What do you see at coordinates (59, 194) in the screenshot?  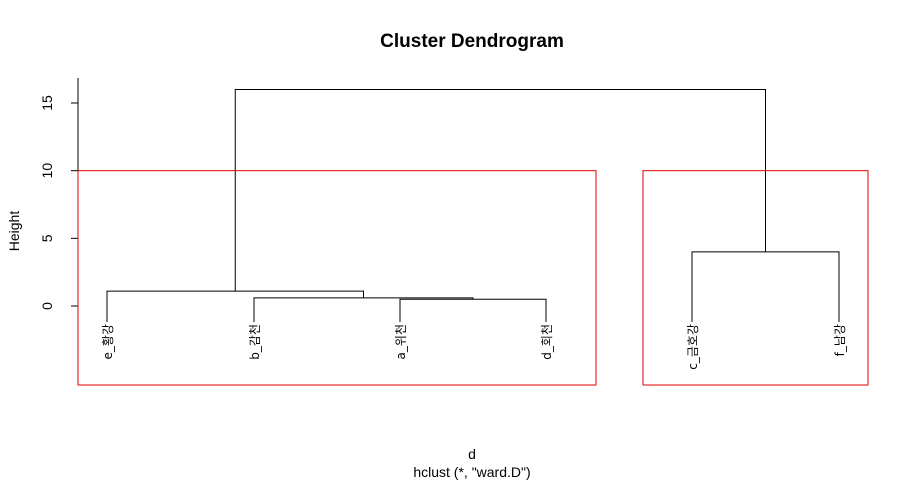 I see `y-axis: 0 5 10 15` at bounding box center [59, 194].